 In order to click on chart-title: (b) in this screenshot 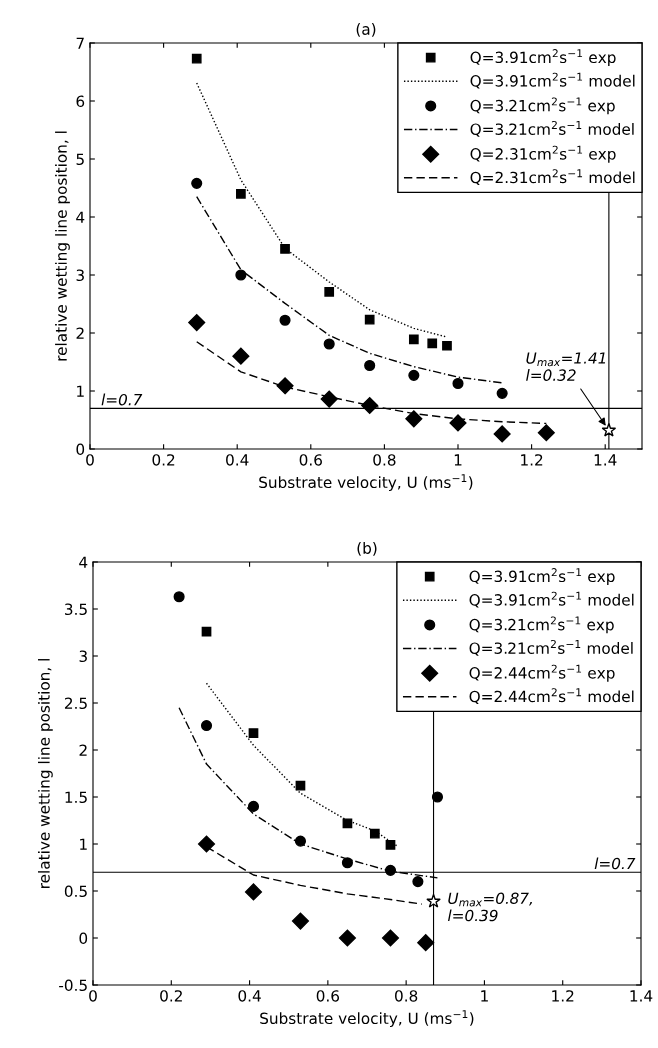, I will do `click(367, 549)`.